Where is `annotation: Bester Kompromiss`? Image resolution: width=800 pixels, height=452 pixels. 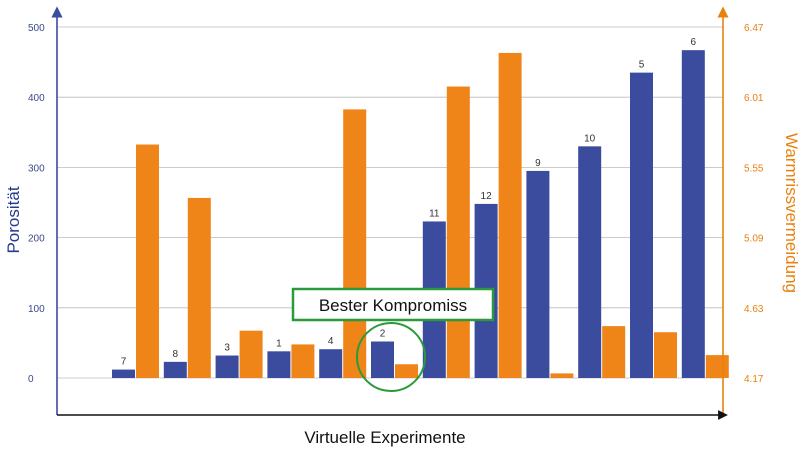
annotation: Bester Kompromiss is located at coordinates (393, 339).